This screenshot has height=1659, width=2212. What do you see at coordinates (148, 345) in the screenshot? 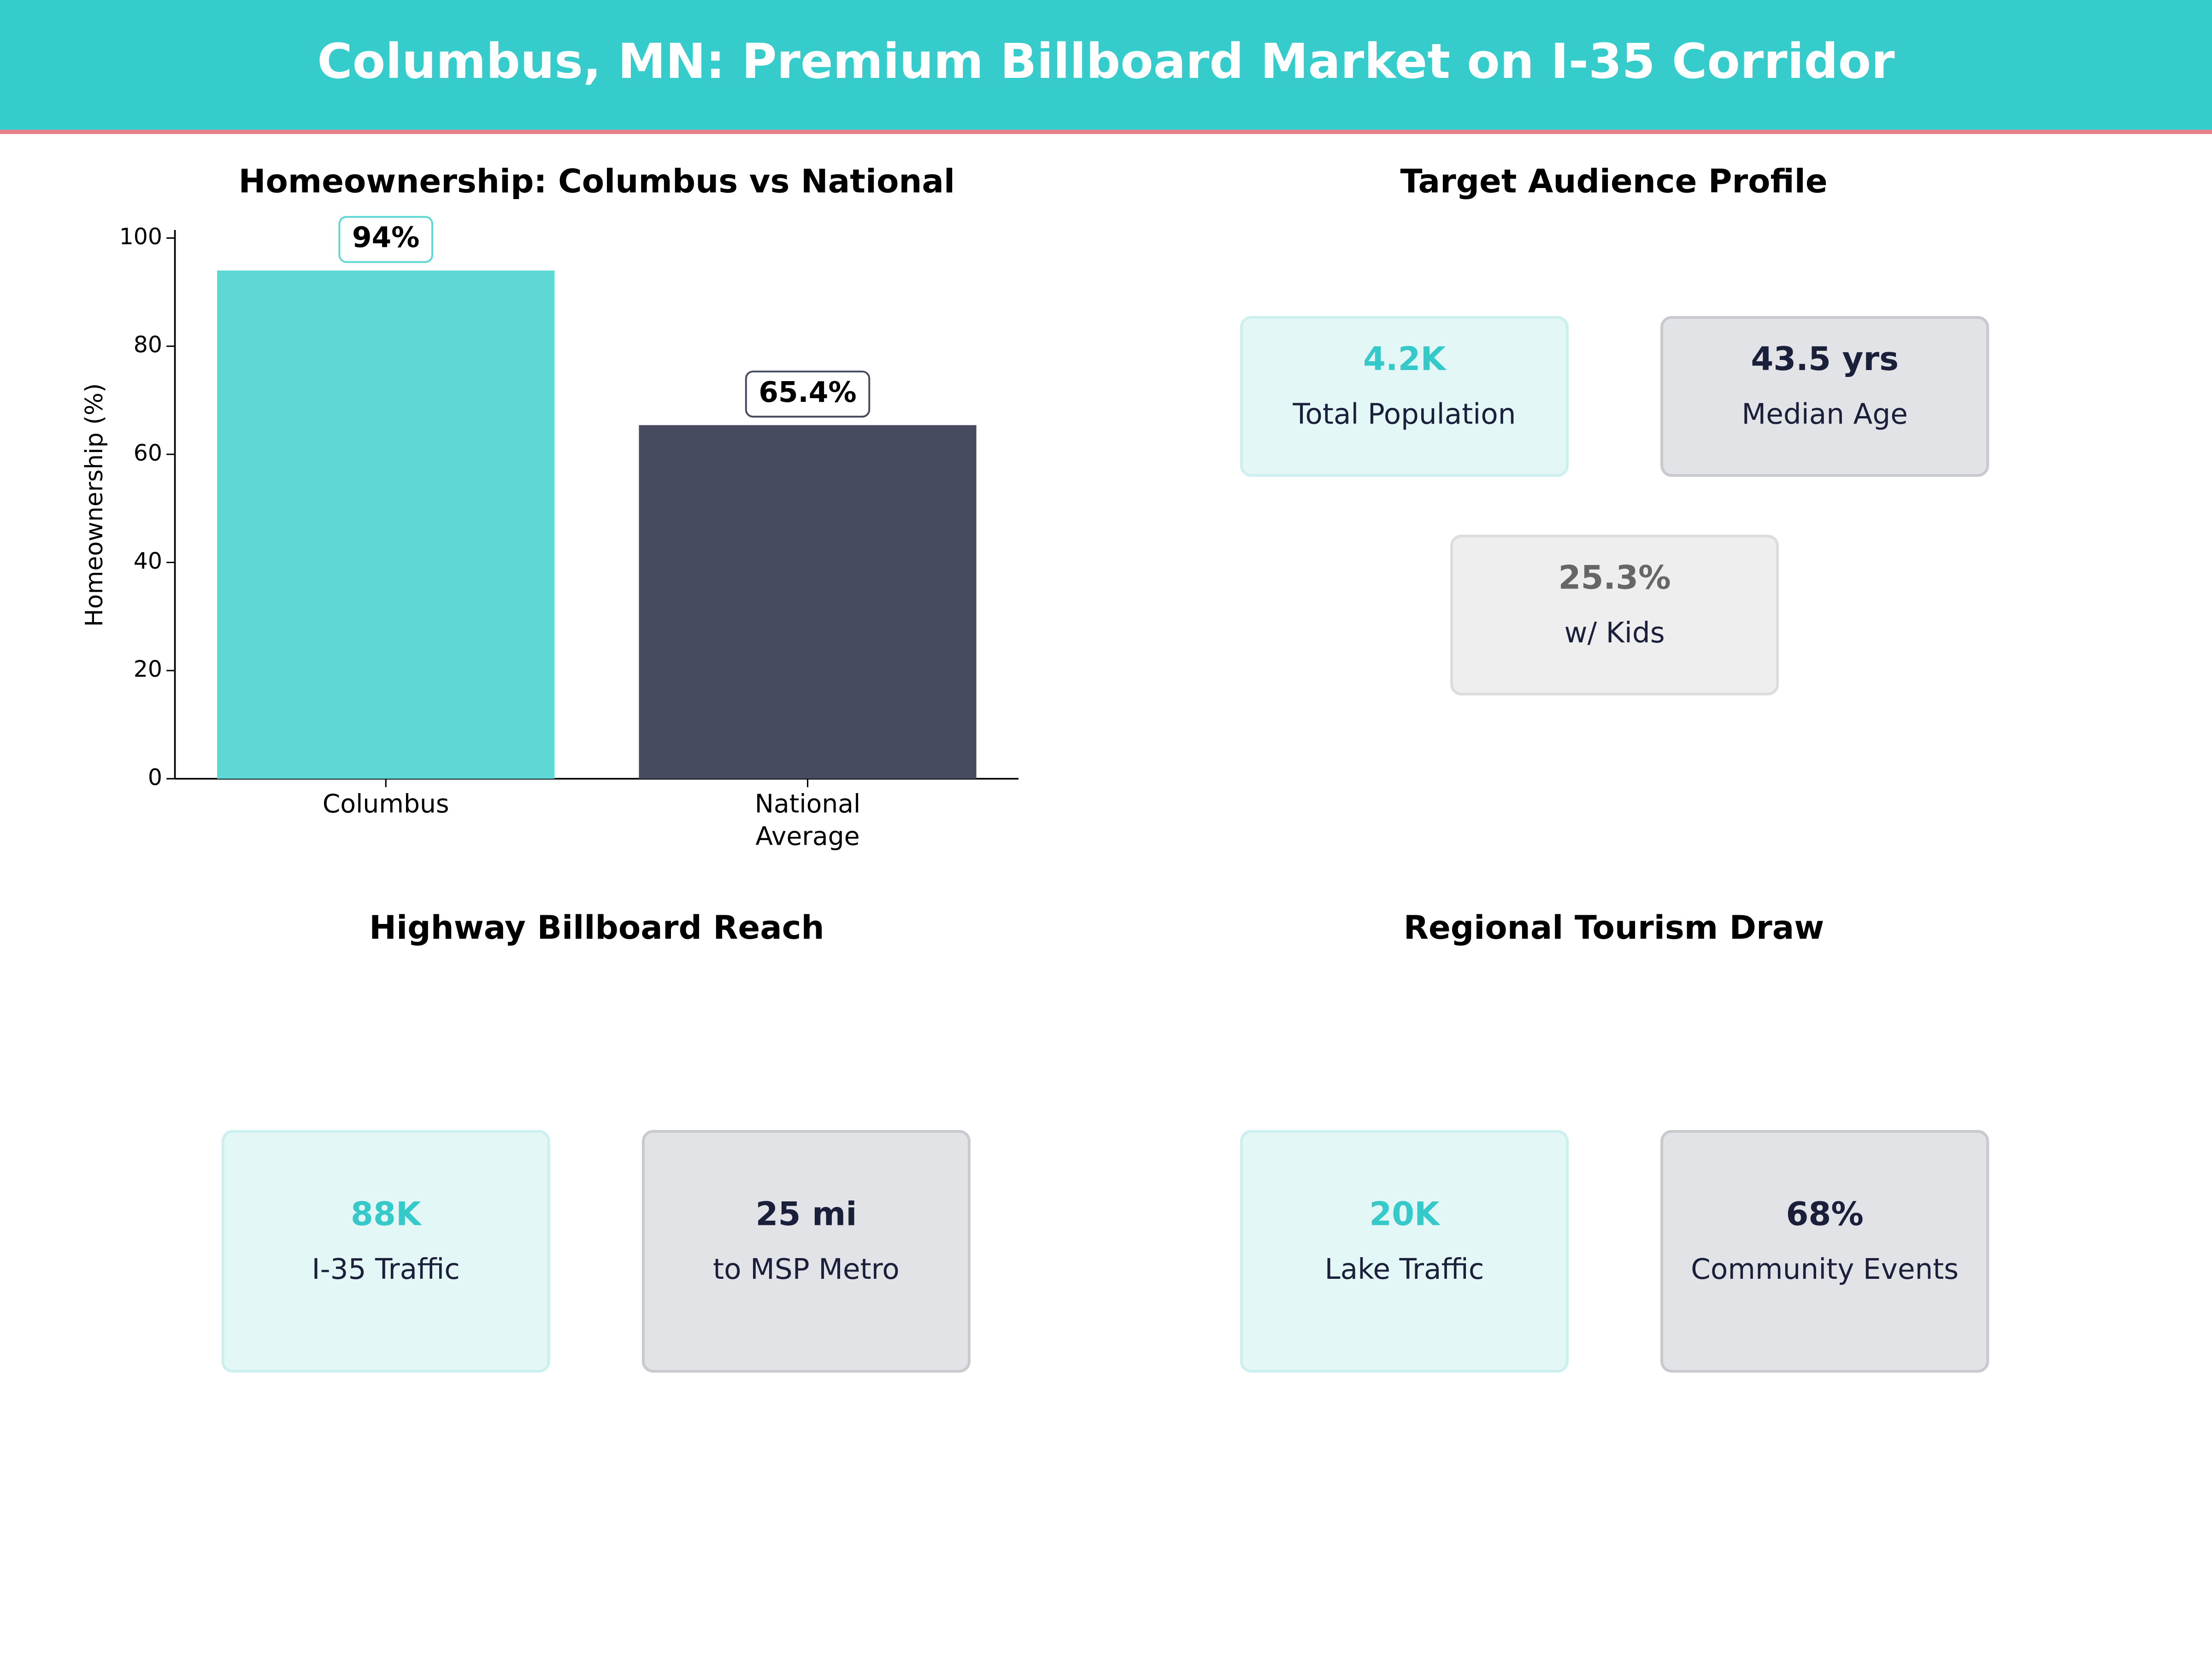
I see `y-tick-label: 80` at bounding box center [148, 345].